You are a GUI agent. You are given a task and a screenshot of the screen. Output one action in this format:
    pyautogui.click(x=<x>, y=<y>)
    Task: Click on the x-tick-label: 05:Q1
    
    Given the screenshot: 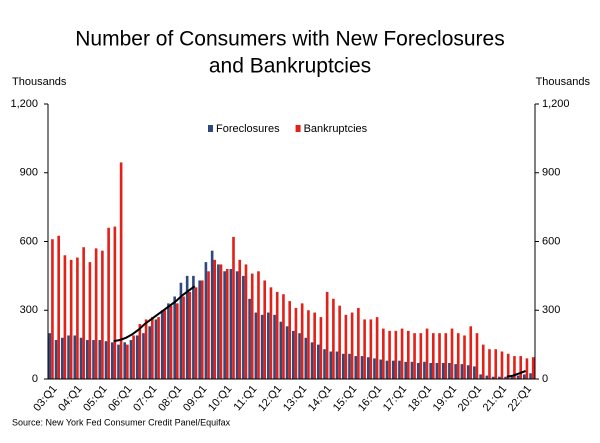 What is the action you would take?
    pyautogui.click(x=95, y=398)
    